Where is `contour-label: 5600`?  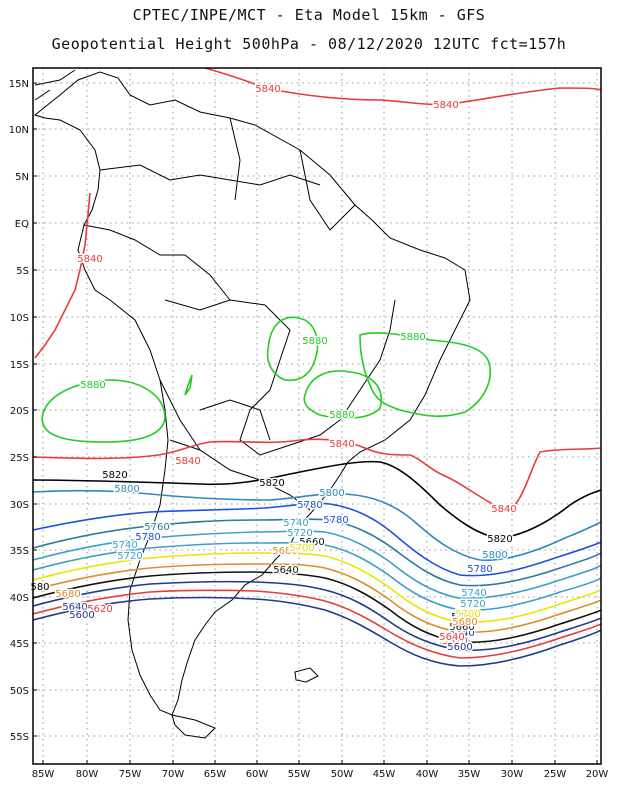
contour-label: 5600 is located at coordinates (81, 615).